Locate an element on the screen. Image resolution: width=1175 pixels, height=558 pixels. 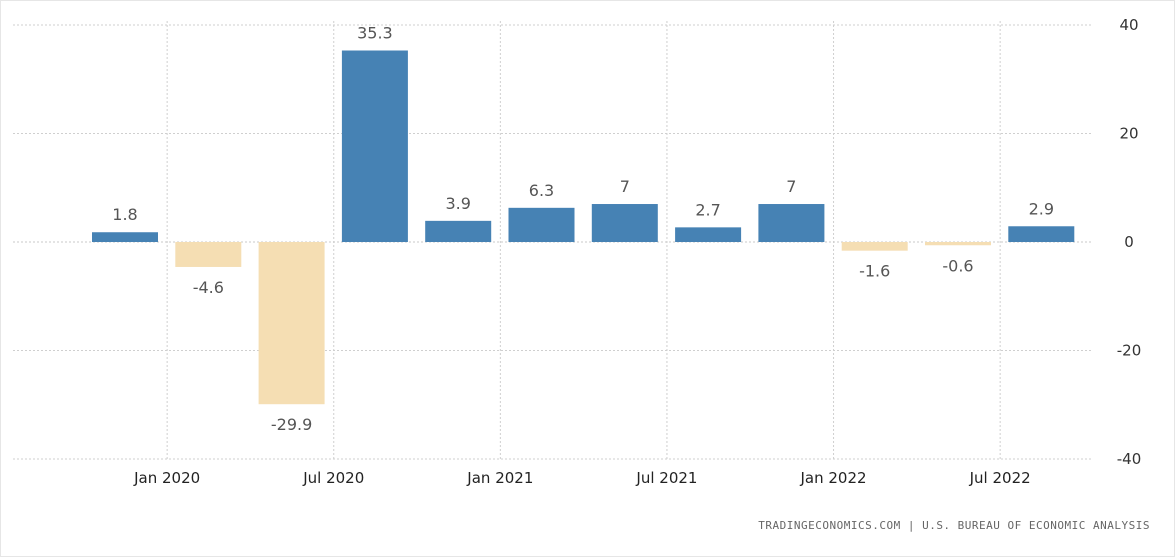
x-tick-label: Jul 2022 is located at coordinates (1000, 478).